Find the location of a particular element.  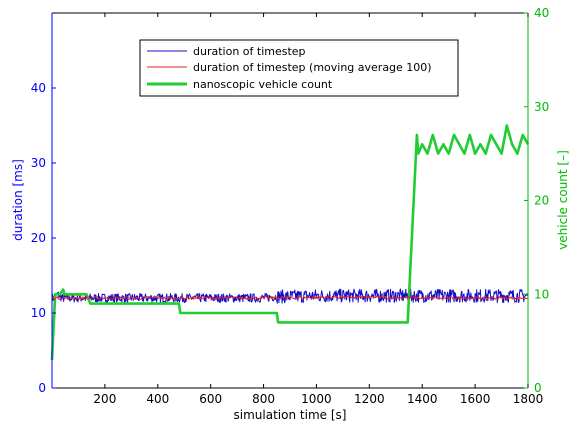

x-tick-label-1: 400 is located at coordinates (157, 399).